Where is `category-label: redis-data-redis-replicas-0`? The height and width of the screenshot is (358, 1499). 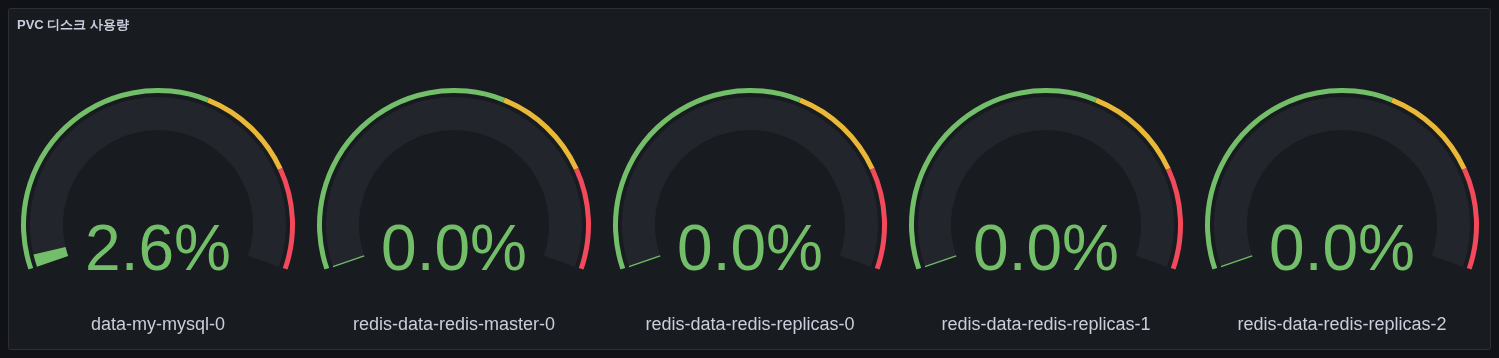
category-label: redis-data-redis-replicas-0 is located at coordinates (750, 324).